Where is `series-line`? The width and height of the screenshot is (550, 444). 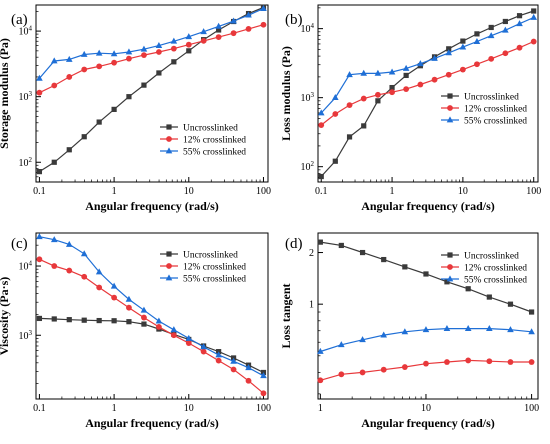 series-line is located at coordinates (151, 43).